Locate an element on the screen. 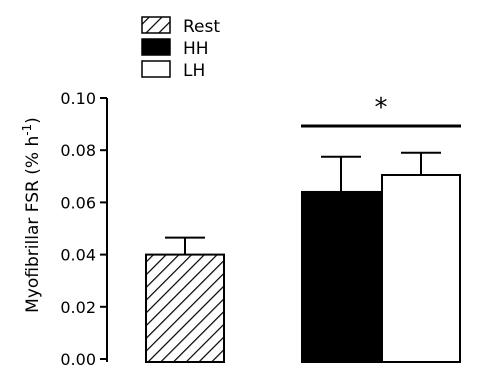  bar-hh is located at coordinates (341, 276).